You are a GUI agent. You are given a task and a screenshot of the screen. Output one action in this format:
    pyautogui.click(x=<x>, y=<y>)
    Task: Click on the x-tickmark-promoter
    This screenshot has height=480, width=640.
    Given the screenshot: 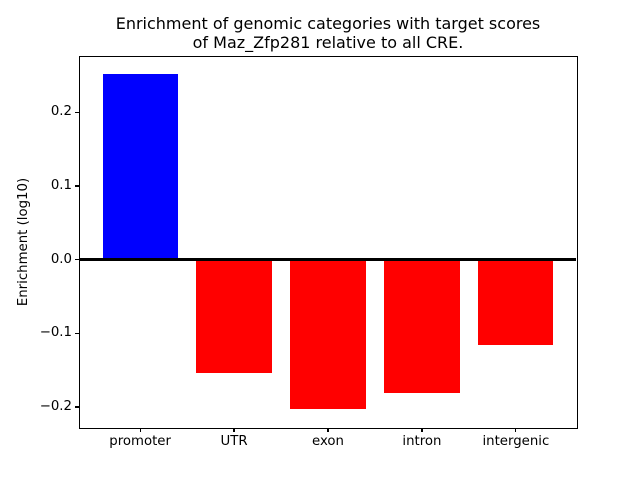 What is the action you would take?
    pyautogui.click(x=140, y=430)
    